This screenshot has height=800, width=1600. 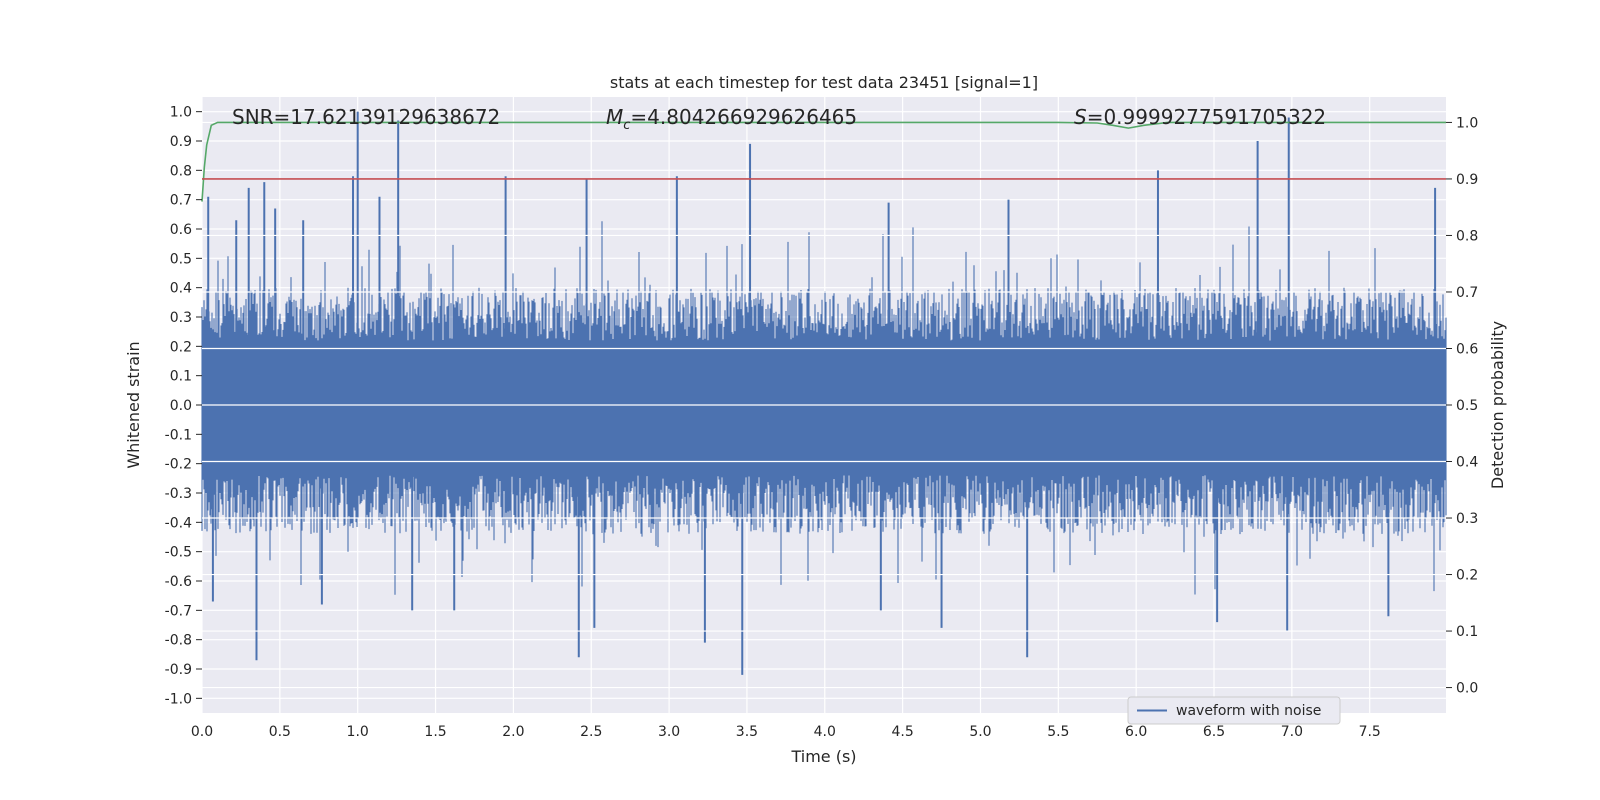 I want to click on x-tick-label: 6.0, so click(x=1136, y=732).